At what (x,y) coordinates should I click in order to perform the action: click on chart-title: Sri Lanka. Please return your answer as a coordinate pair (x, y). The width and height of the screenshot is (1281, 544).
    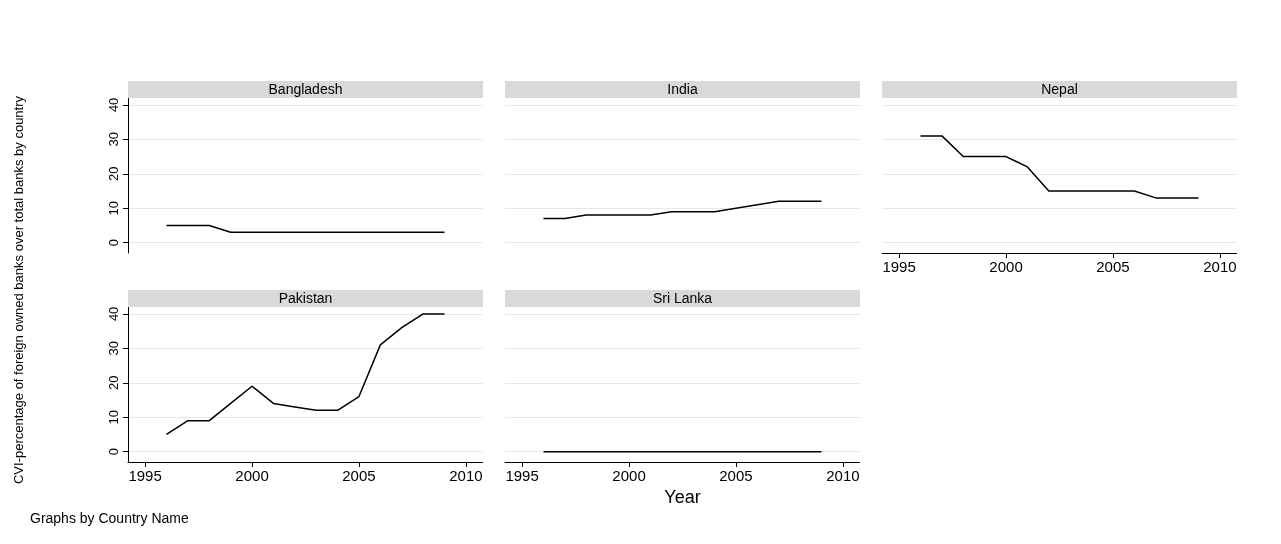
    Looking at the image, I should click on (682, 298).